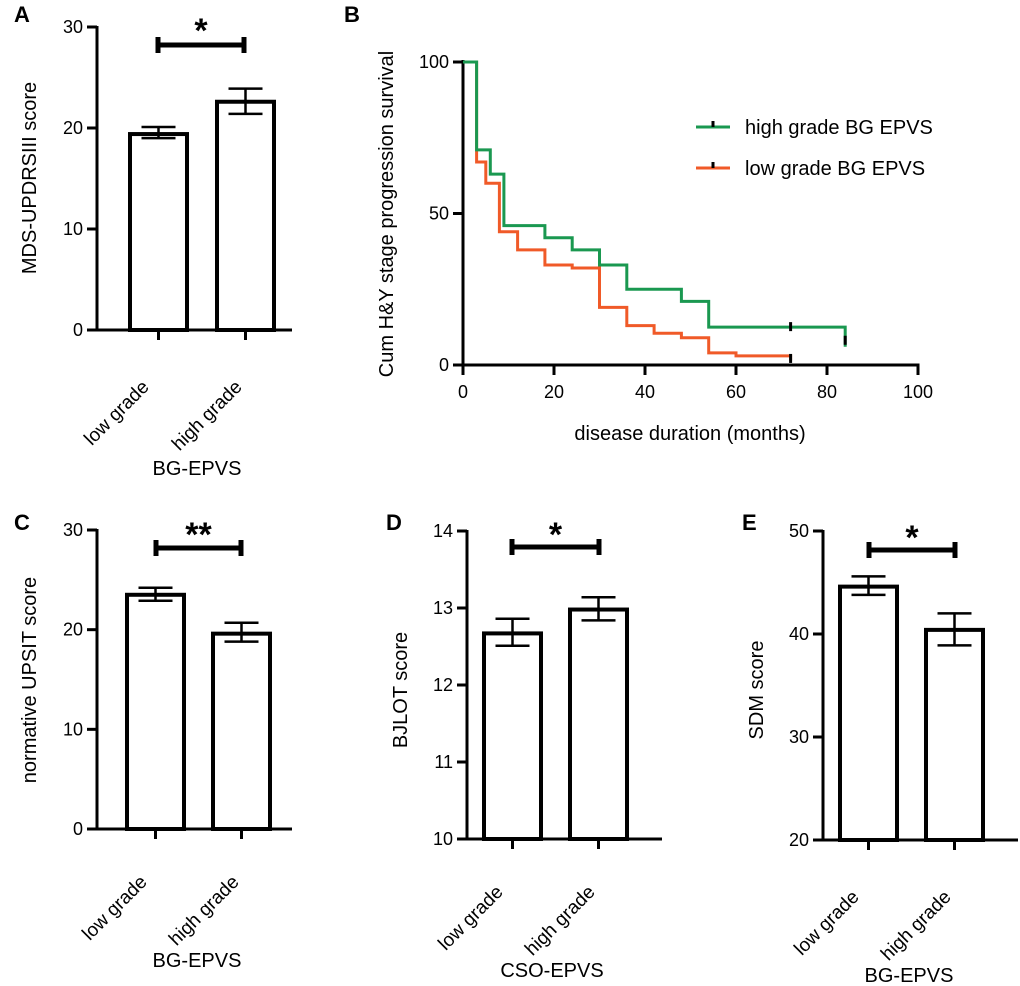 This screenshot has height=986, width=1020. I want to click on panel-letter: D, so click(394, 522).